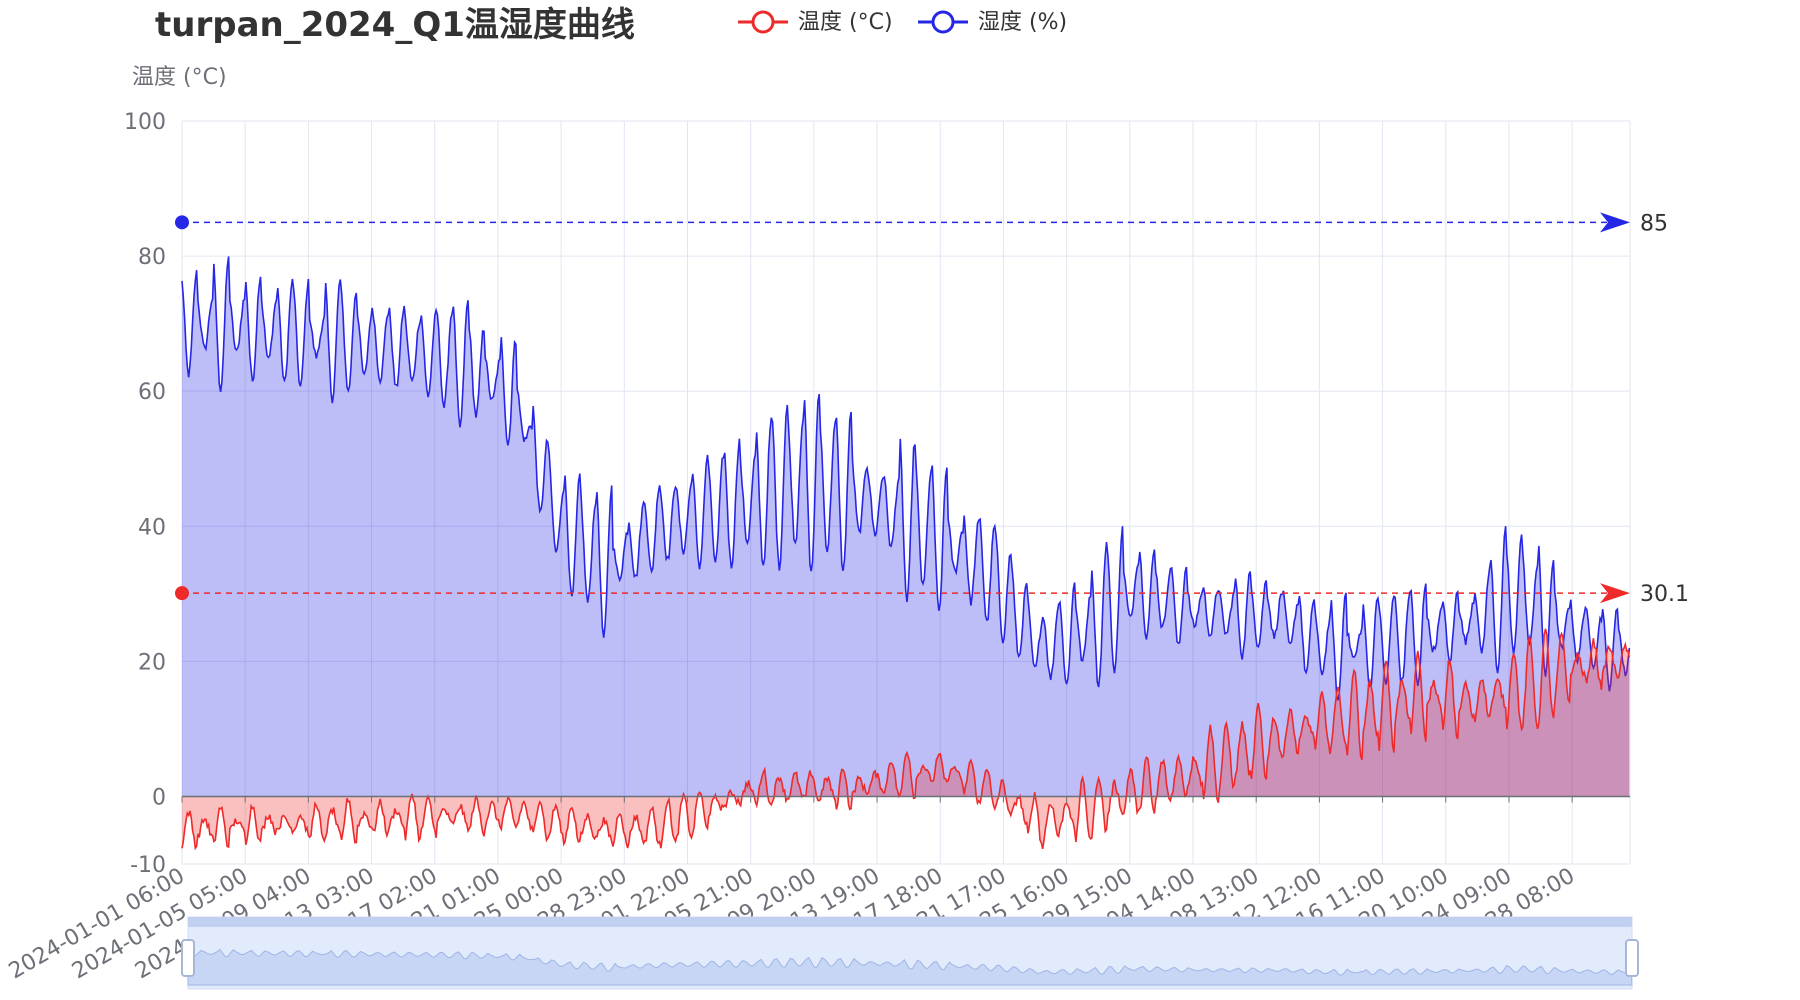  What do you see at coordinates (395, 25) in the screenshot?
I see `chart-title: turpan_2024_Q1温湿度曲线` at bounding box center [395, 25].